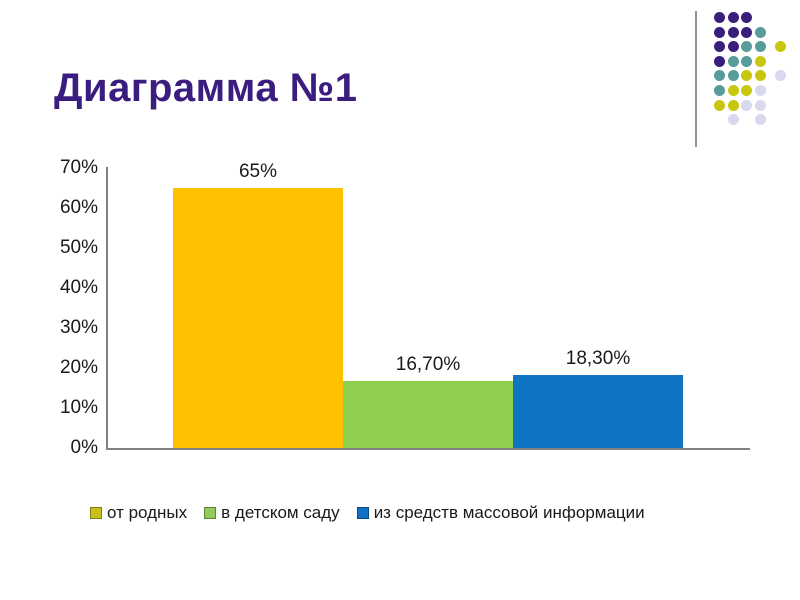 The image size is (800, 600). I want to click on y-axis-line, so click(107, 308).